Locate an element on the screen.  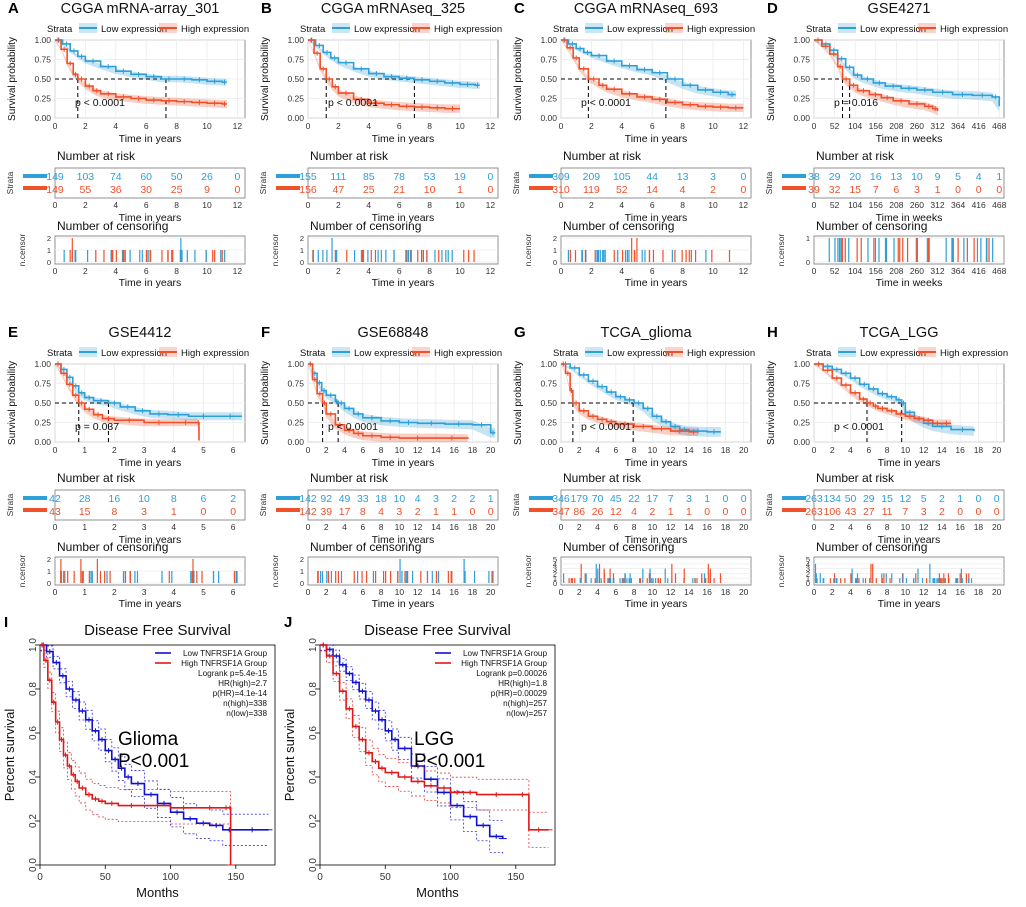
risk-count-low: 4 is located at coordinates (418, 499).